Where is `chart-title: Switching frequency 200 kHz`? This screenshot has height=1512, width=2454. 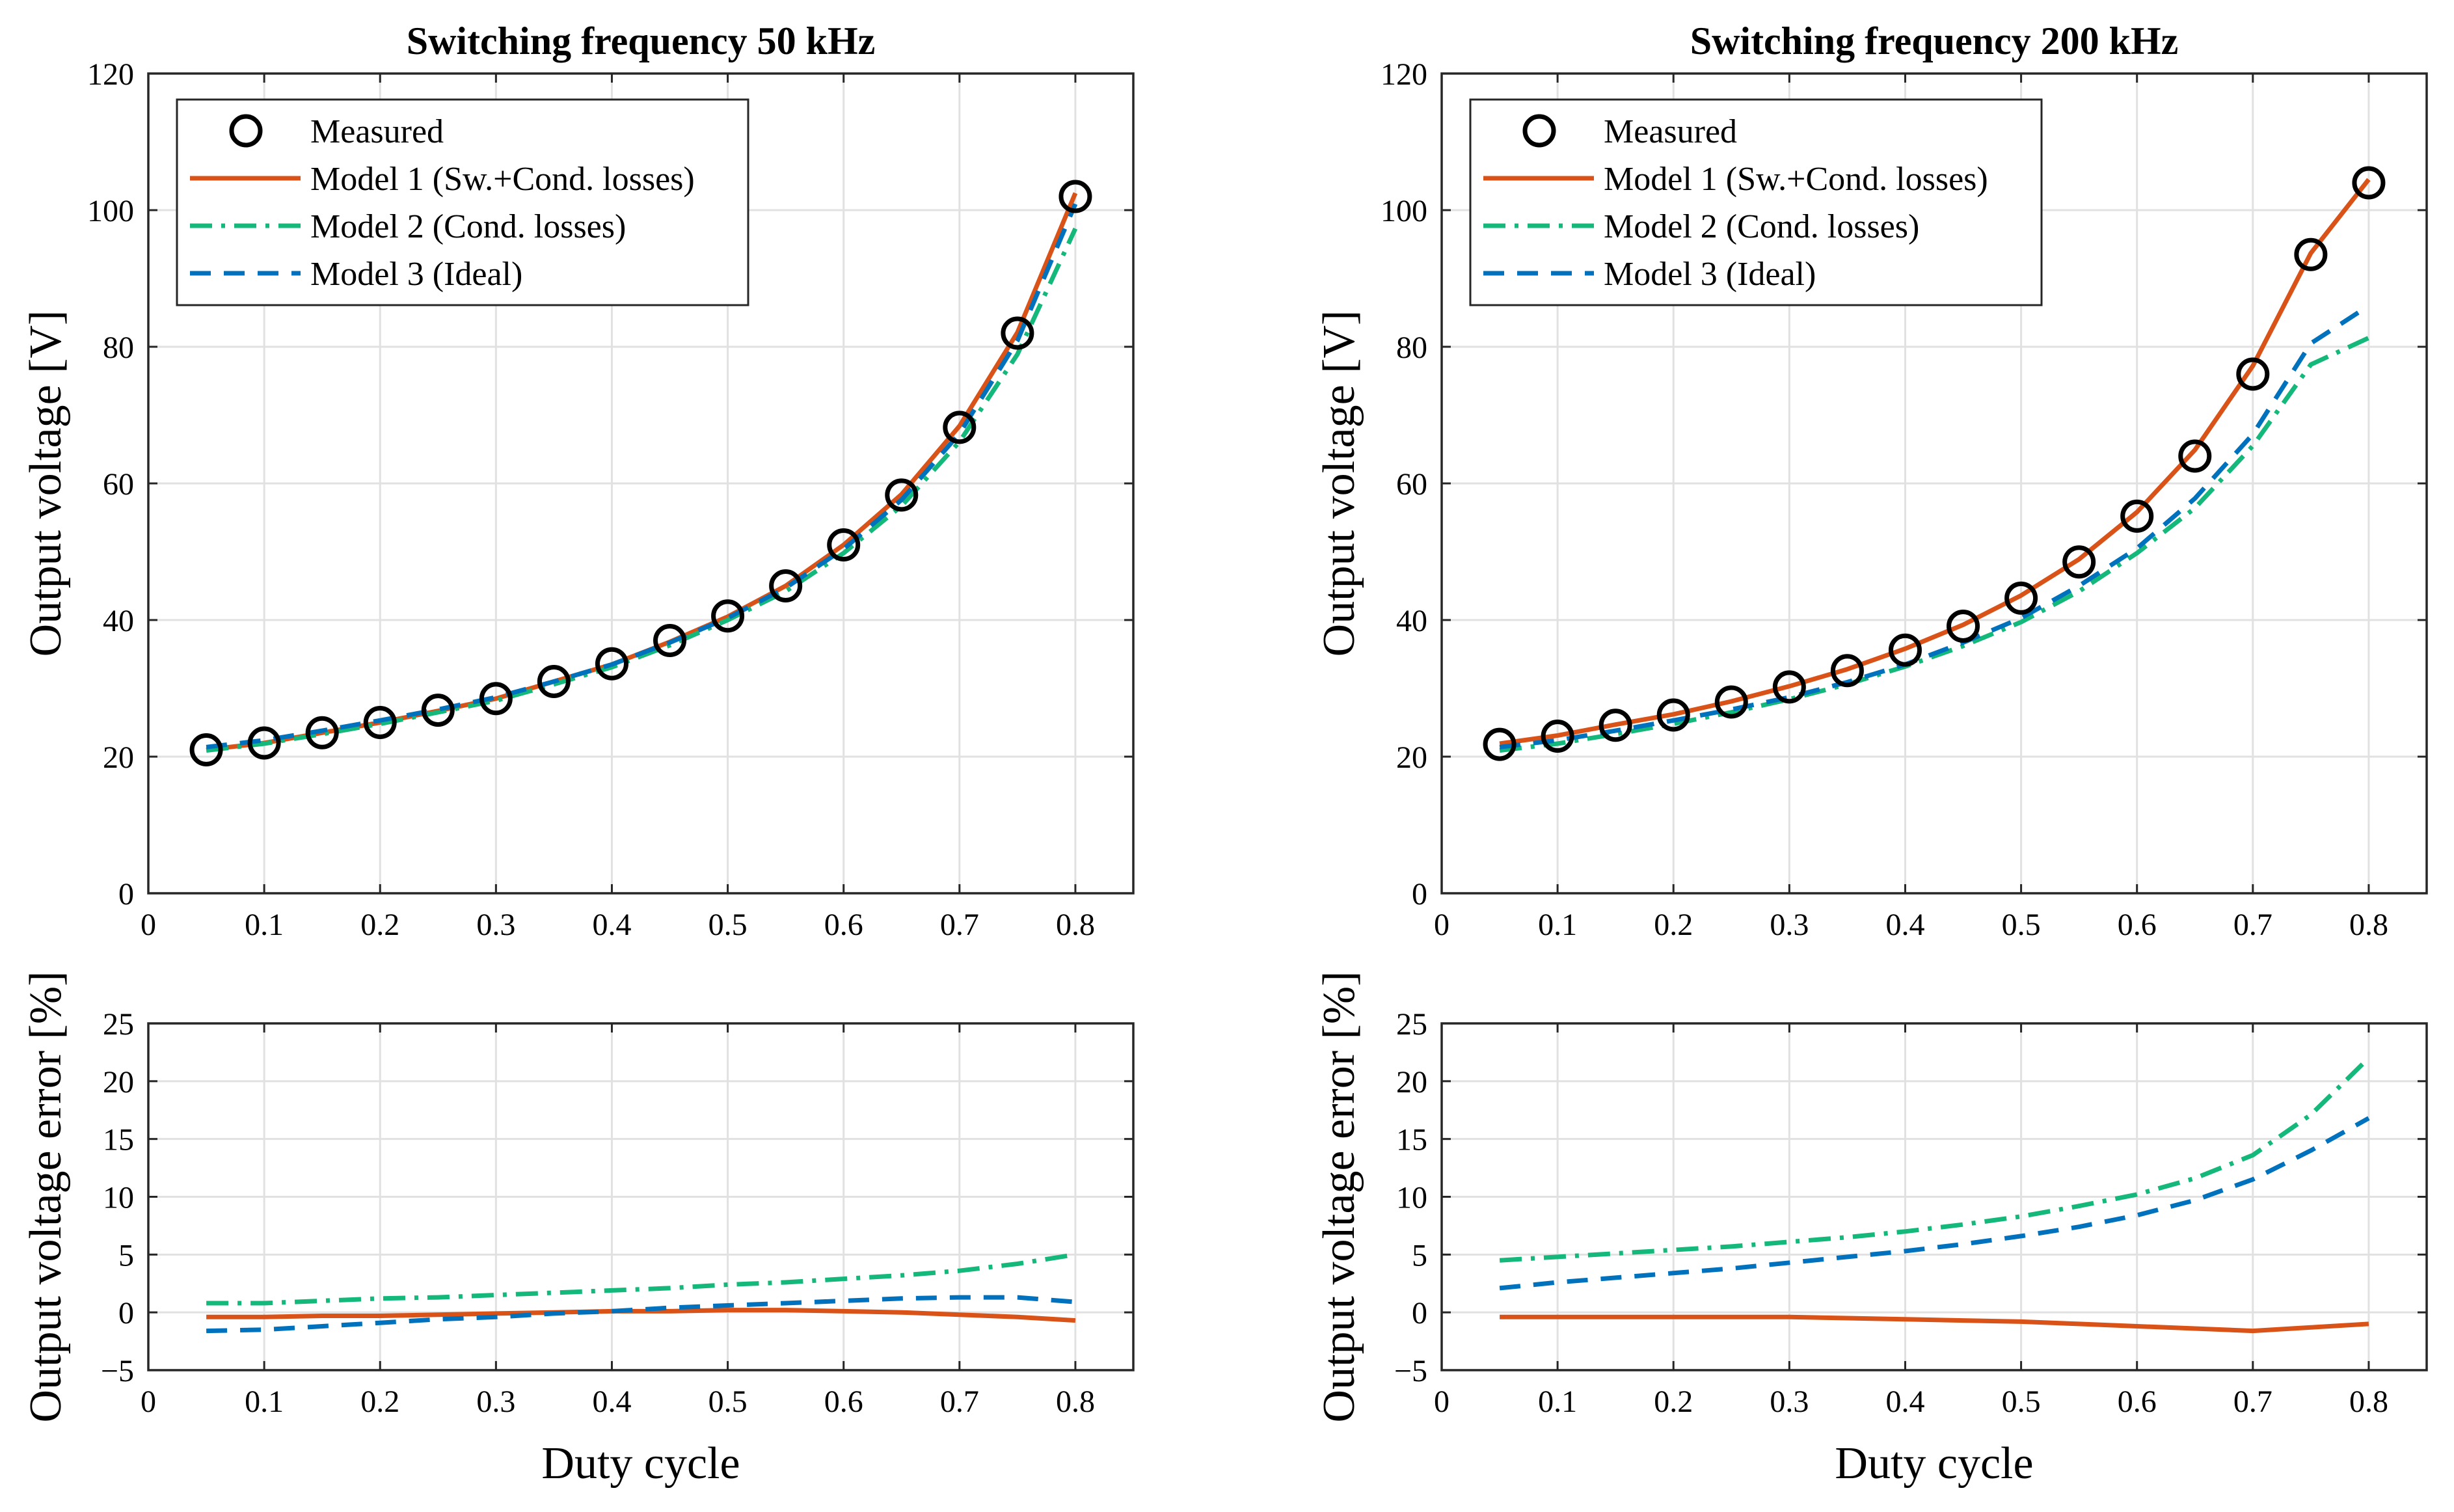
chart-title: Switching frequency 200 kHz is located at coordinates (1935, 41).